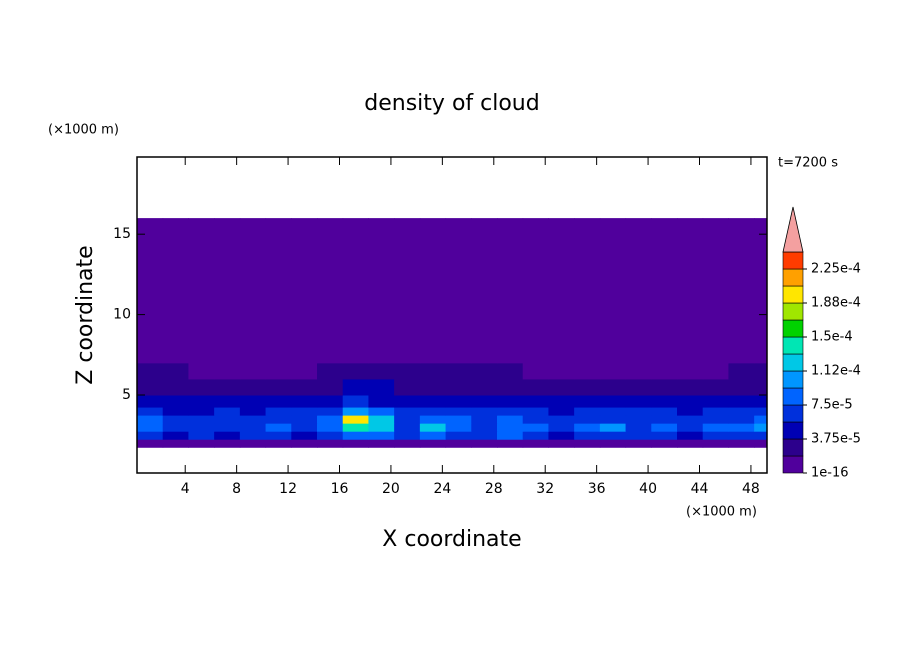 The image size is (904, 654). Describe the element at coordinates (836, 371) in the screenshot. I see `colorbar-label: 1.12e-4` at that location.